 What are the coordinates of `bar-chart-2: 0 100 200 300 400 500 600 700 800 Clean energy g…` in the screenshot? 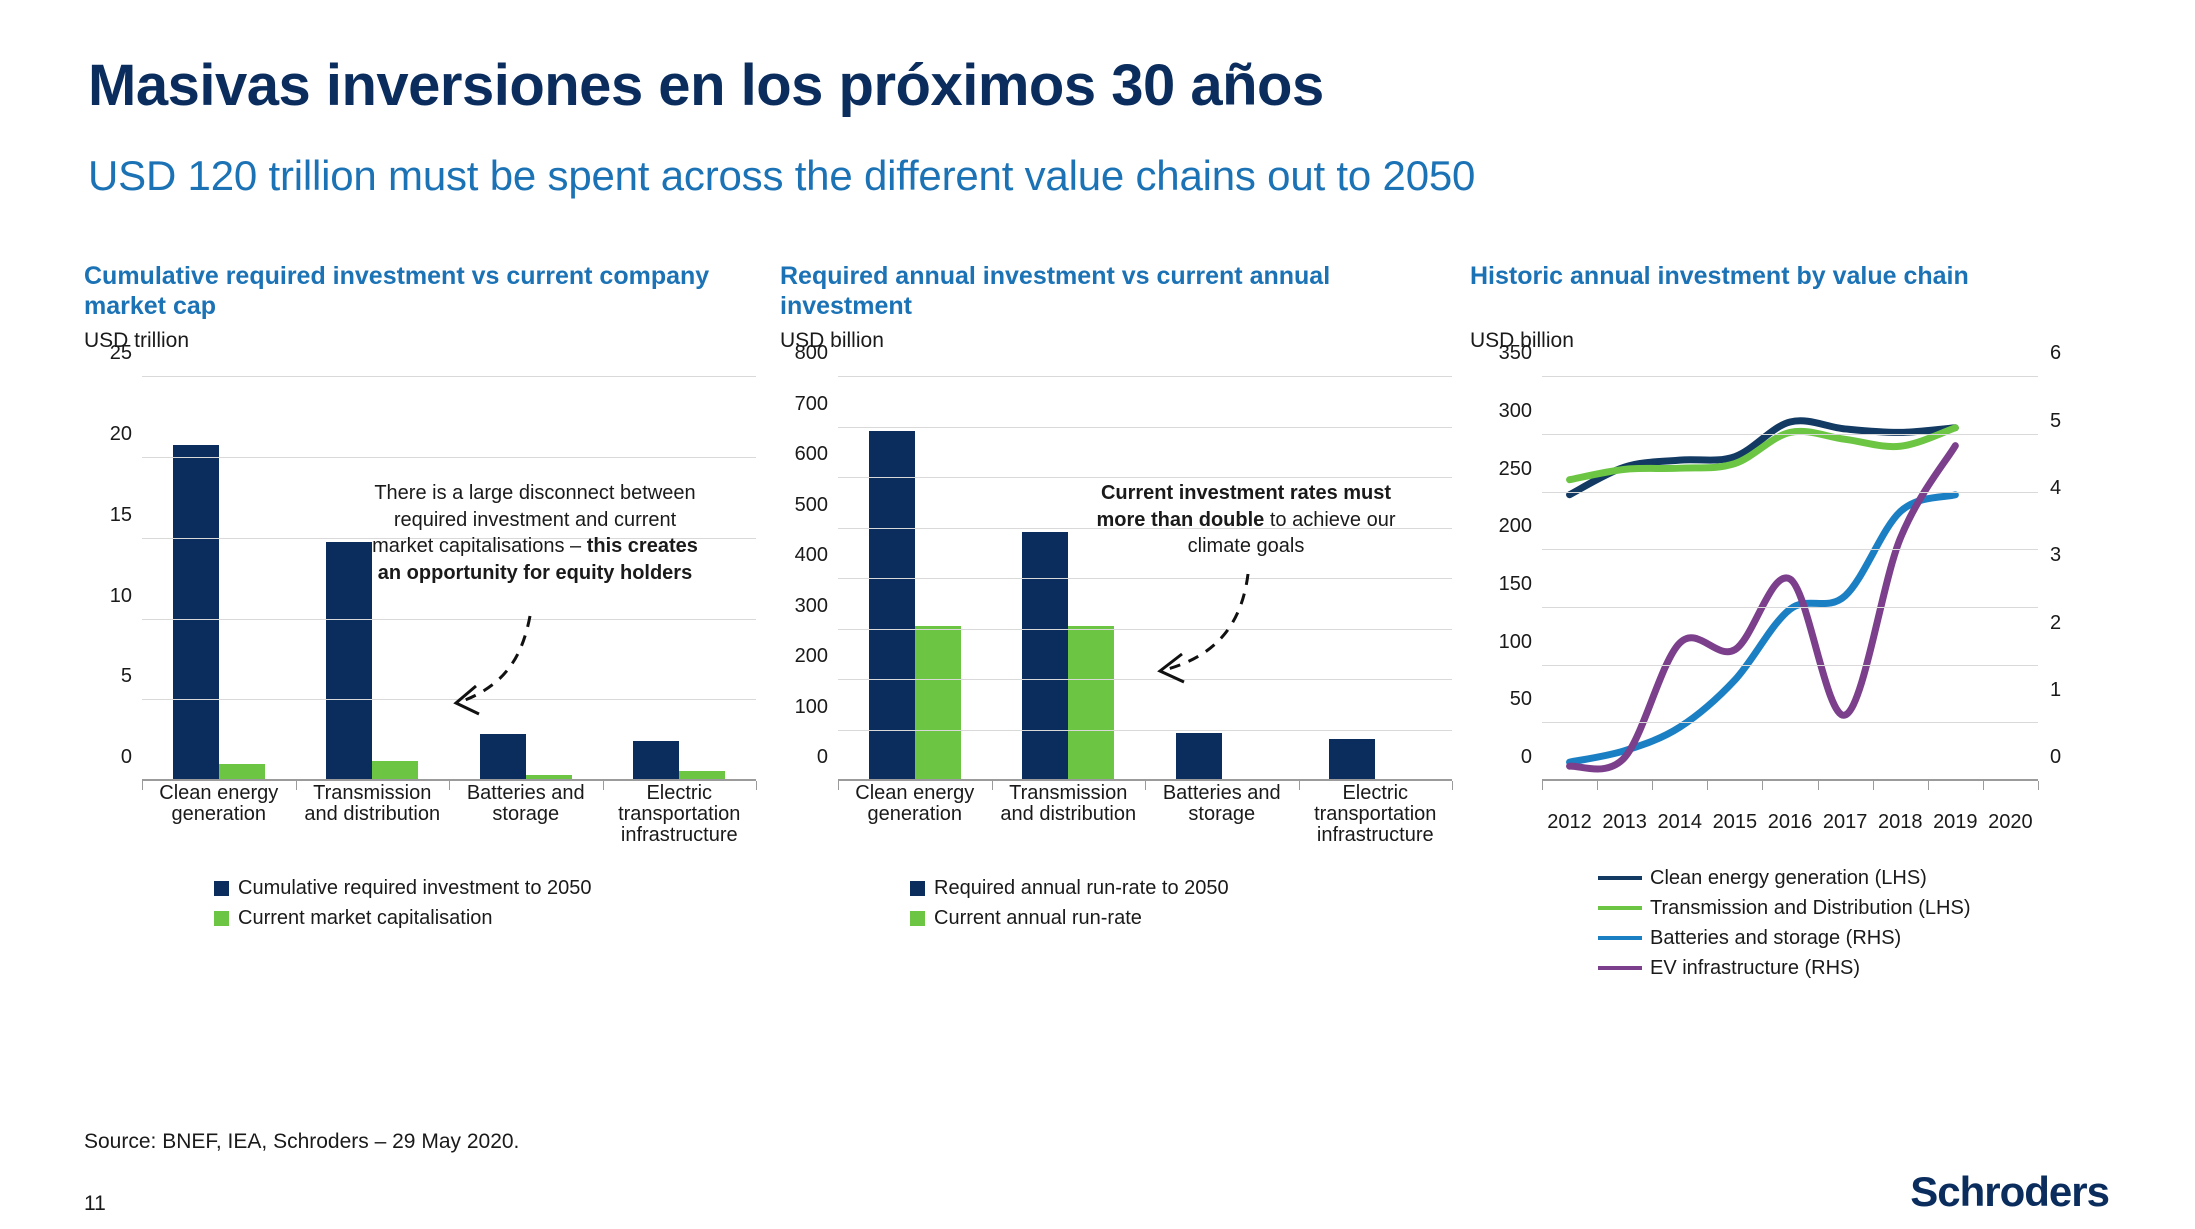 It's located at (1120, 605).